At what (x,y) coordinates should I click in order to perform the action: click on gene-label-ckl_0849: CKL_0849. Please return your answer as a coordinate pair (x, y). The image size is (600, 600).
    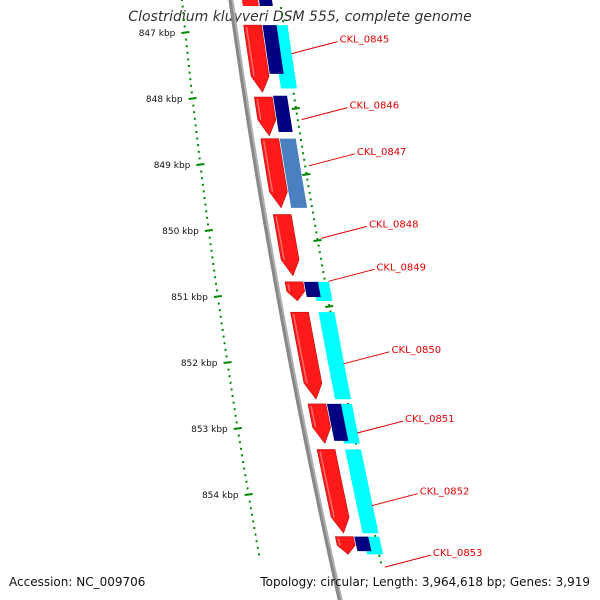
    Looking at the image, I should click on (401, 267).